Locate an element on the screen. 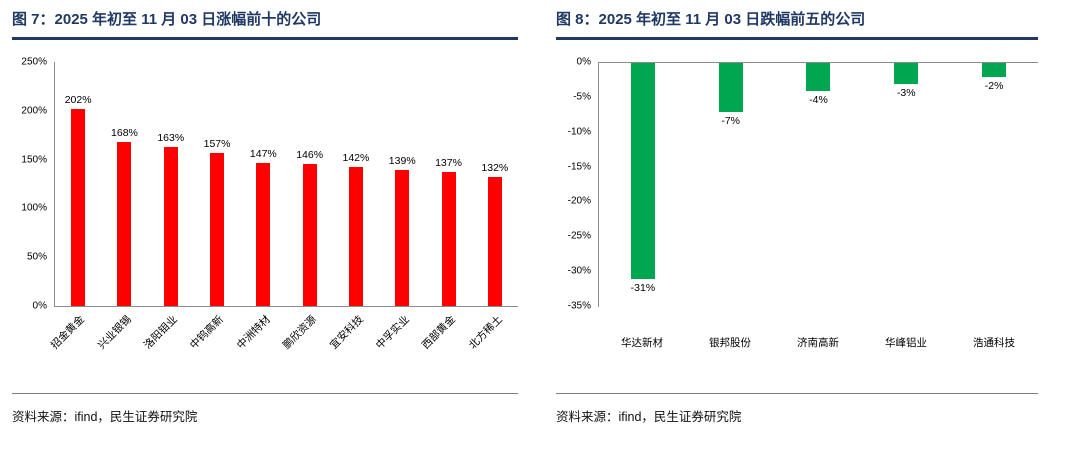 This screenshot has height=453, width=1080. y-tick-label: 250% is located at coordinates (34, 62).